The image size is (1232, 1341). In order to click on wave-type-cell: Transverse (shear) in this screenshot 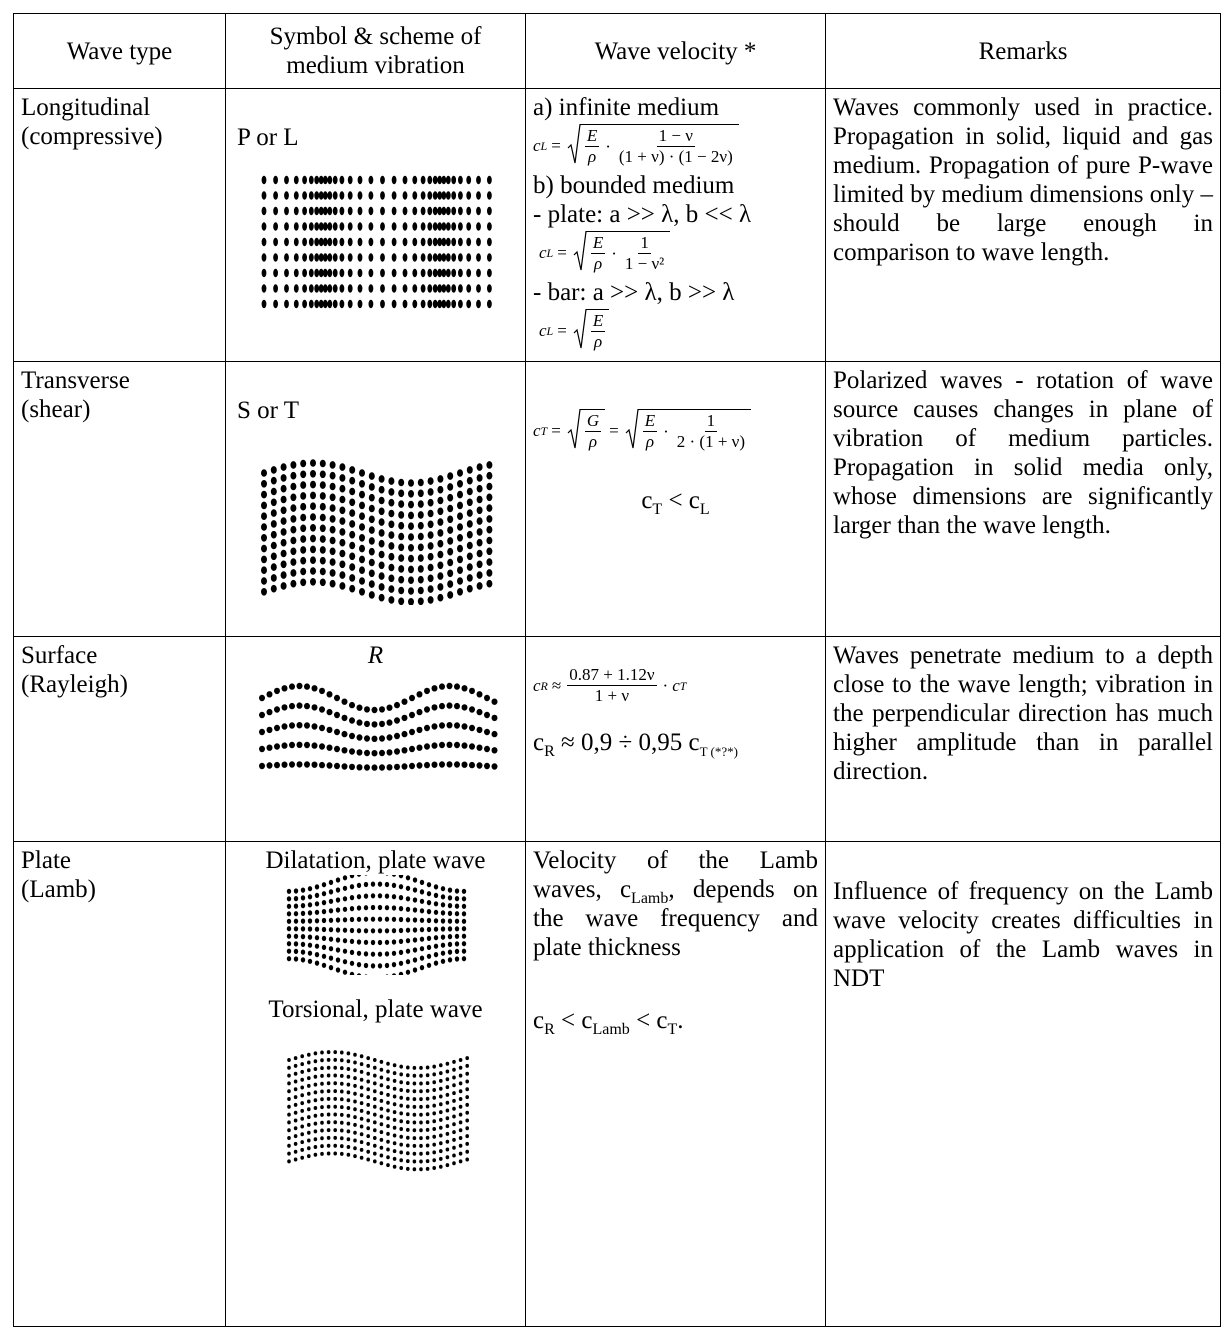, I will do `click(119, 499)`.